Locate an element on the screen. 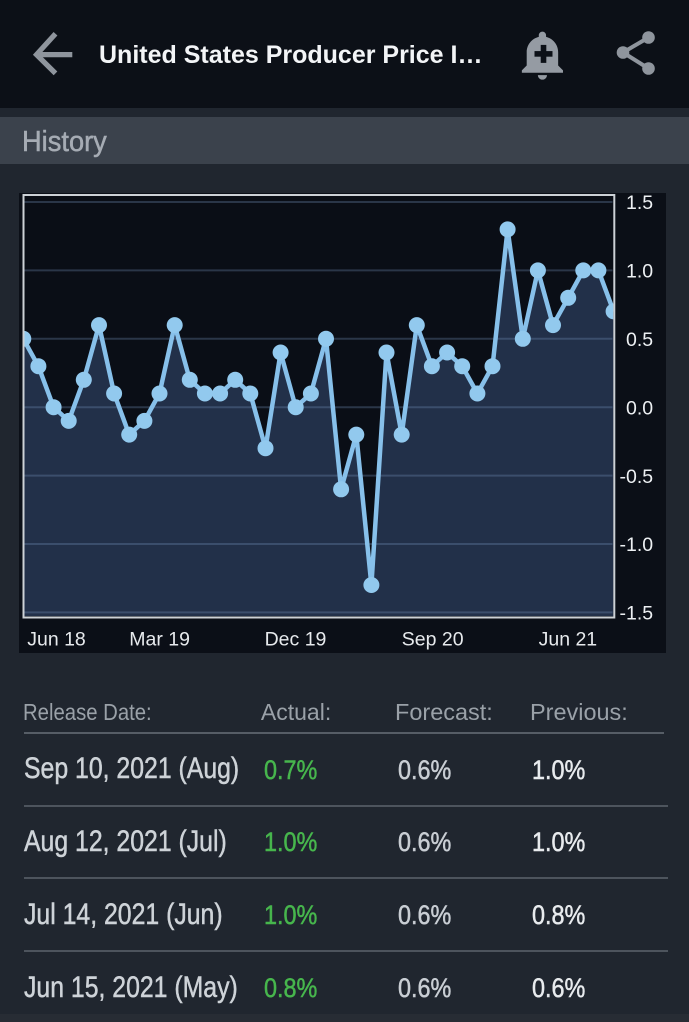  svg-text: Jun 21 is located at coordinates (568, 640).